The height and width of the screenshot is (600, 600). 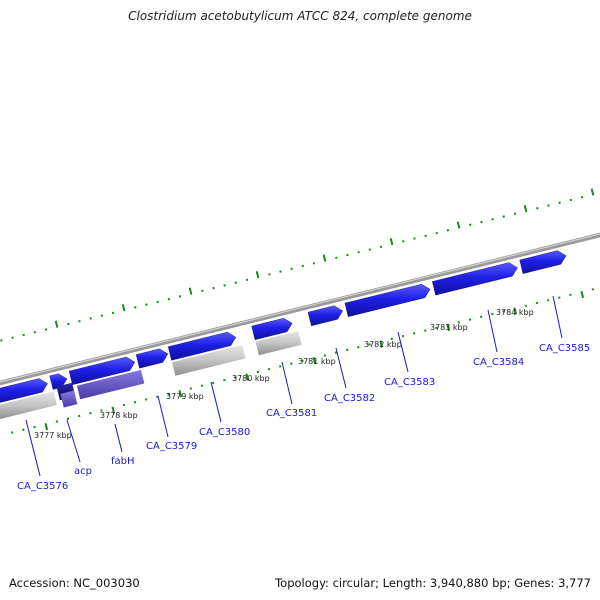 I want to click on gene-label: CA_C3579, so click(x=171, y=446).